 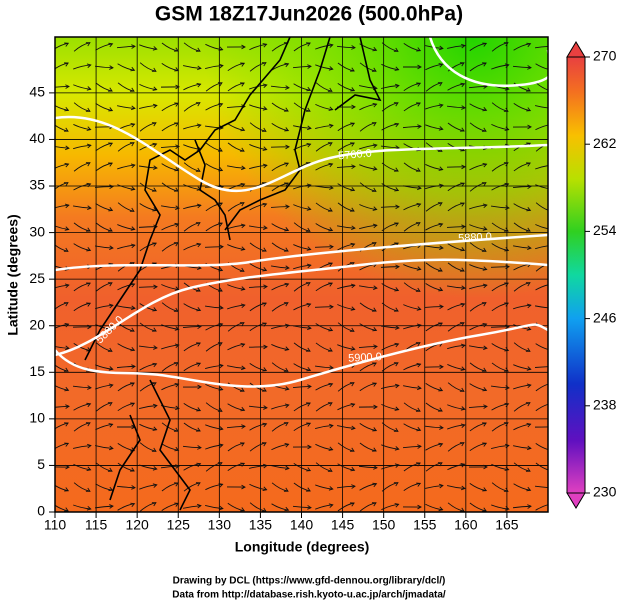 I want to click on x-tick-label: 130, so click(x=220, y=525).